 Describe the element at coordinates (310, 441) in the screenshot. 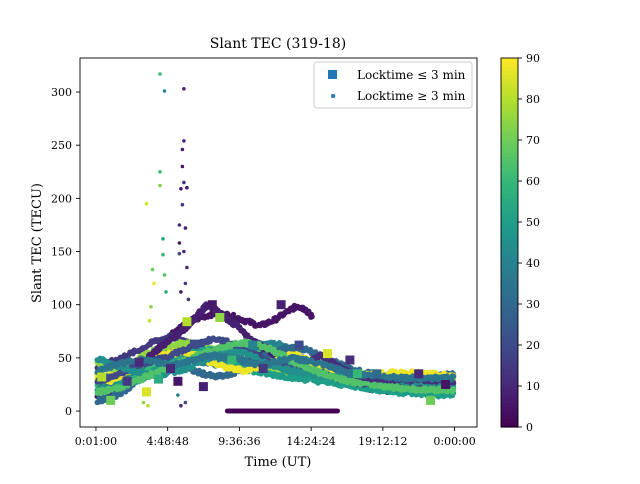

I see `x-tick-label: 14:24:24` at that location.